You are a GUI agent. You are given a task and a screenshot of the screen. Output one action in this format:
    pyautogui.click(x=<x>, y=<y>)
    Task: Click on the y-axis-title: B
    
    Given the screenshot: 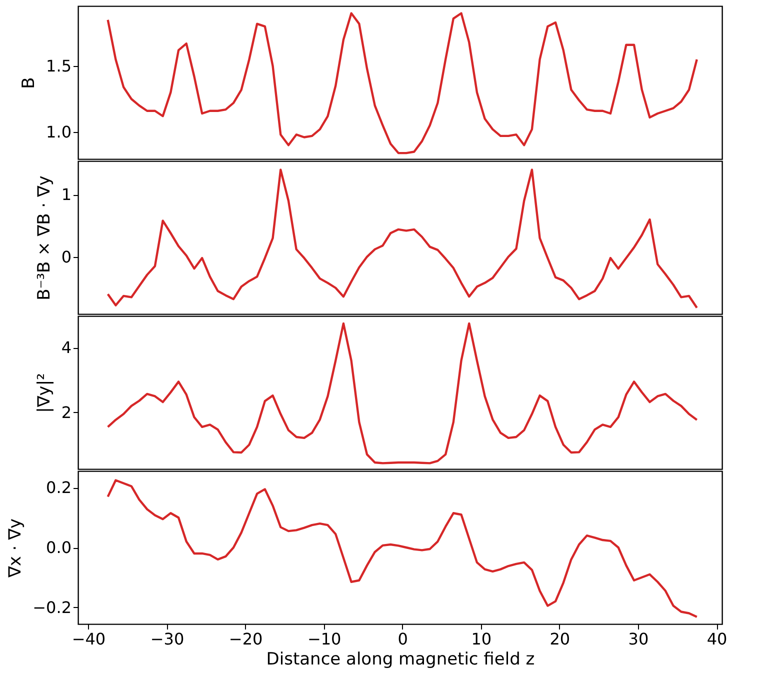 What is the action you would take?
    pyautogui.click(x=29, y=83)
    